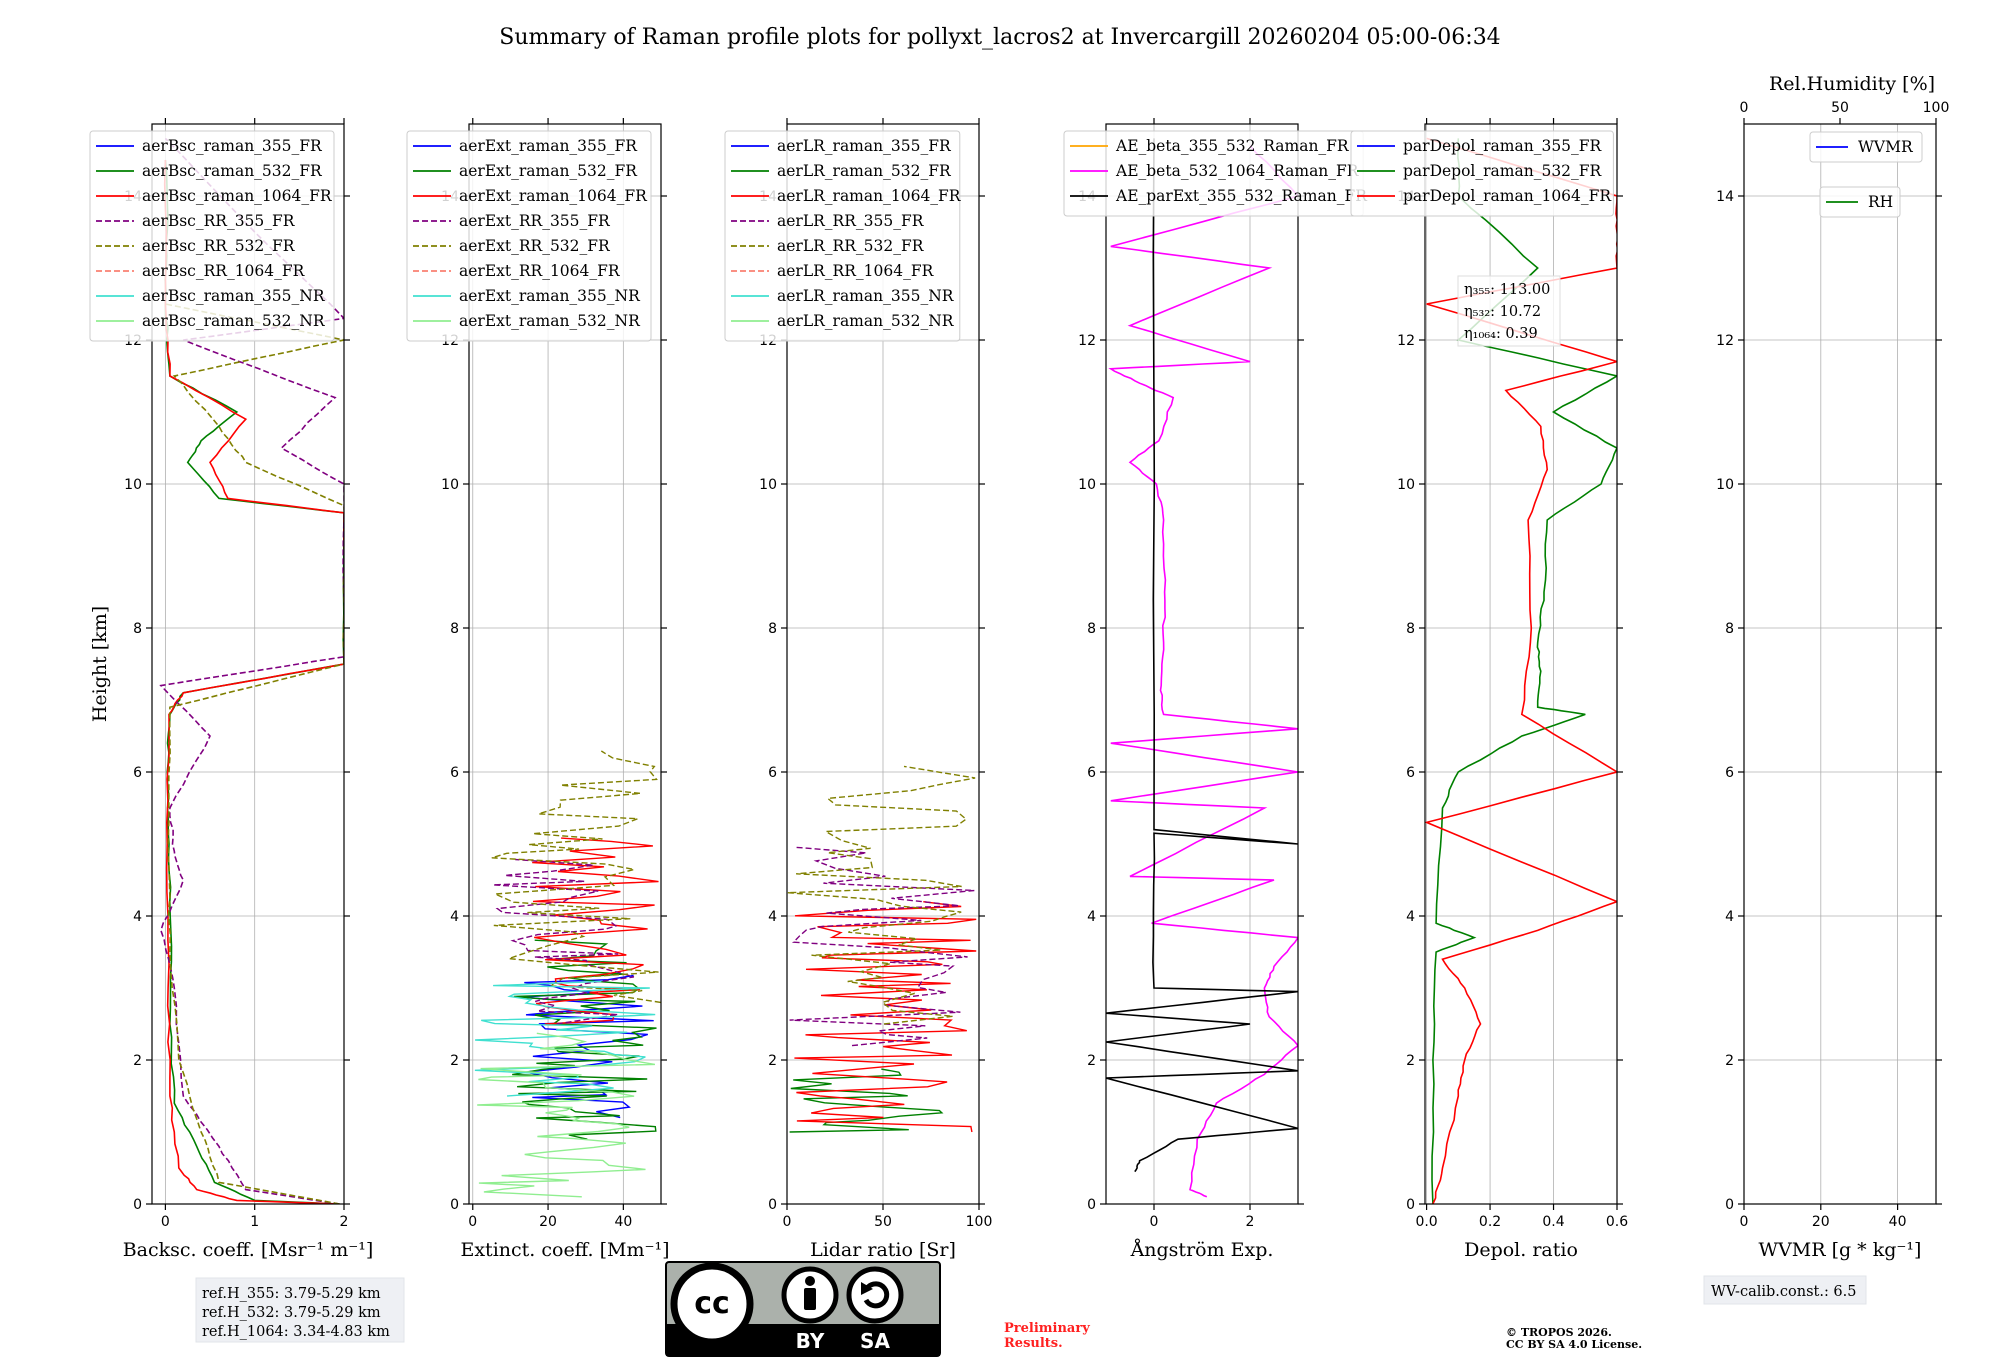 The image size is (2000, 1360). I want to click on copyright-line-2: CC BY SA 4.0 License., so click(1574, 1344).